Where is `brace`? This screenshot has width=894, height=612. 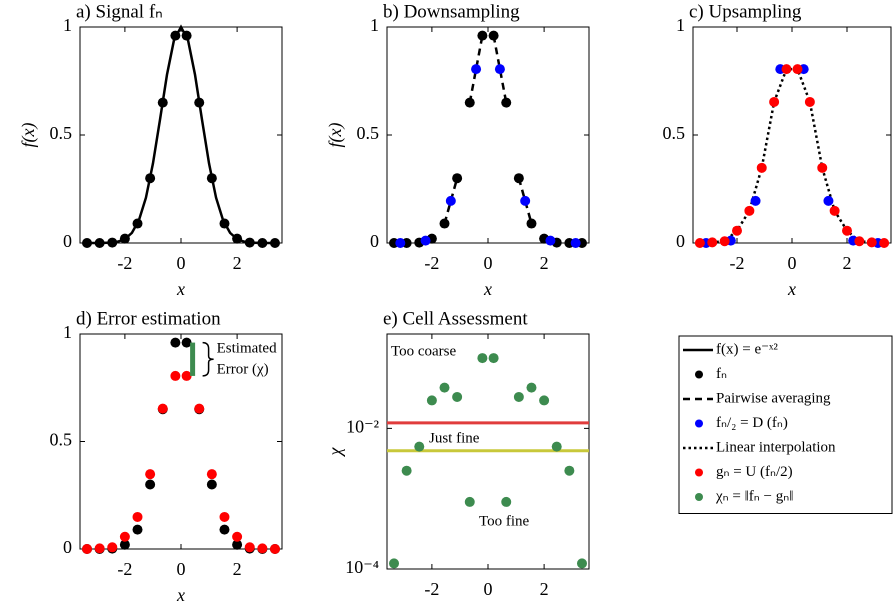
brace is located at coordinates (208, 359).